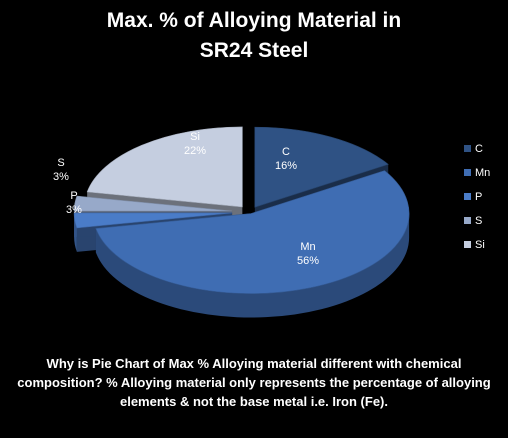 The width and height of the screenshot is (508, 438). Describe the element at coordinates (61, 170) in the screenshot. I see `pie-label-s: S 3%` at that location.